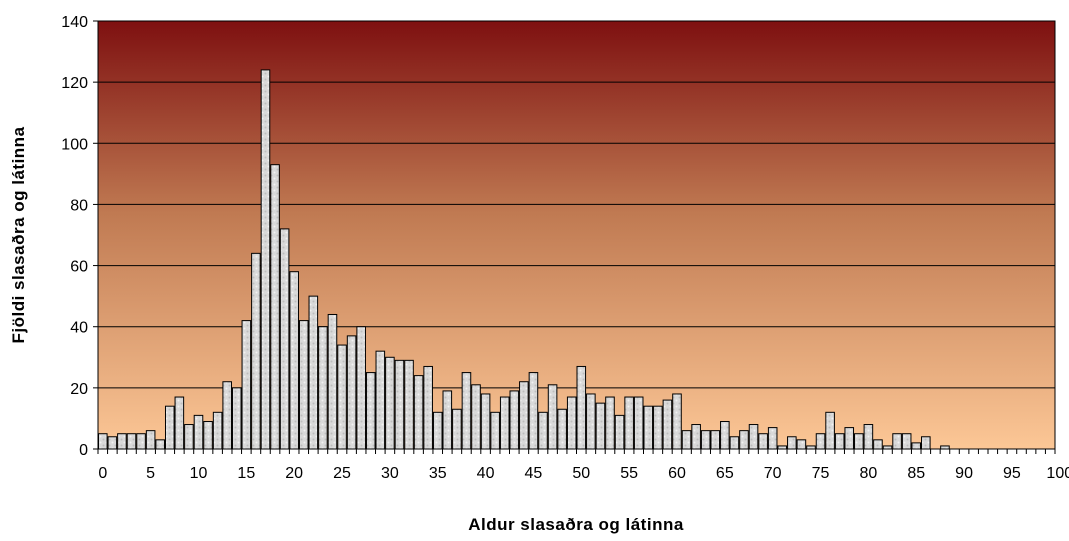 The height and width of the screenshot is (541, 1069). I want to click on x-tick-label-25: 25, so click(342, 473).